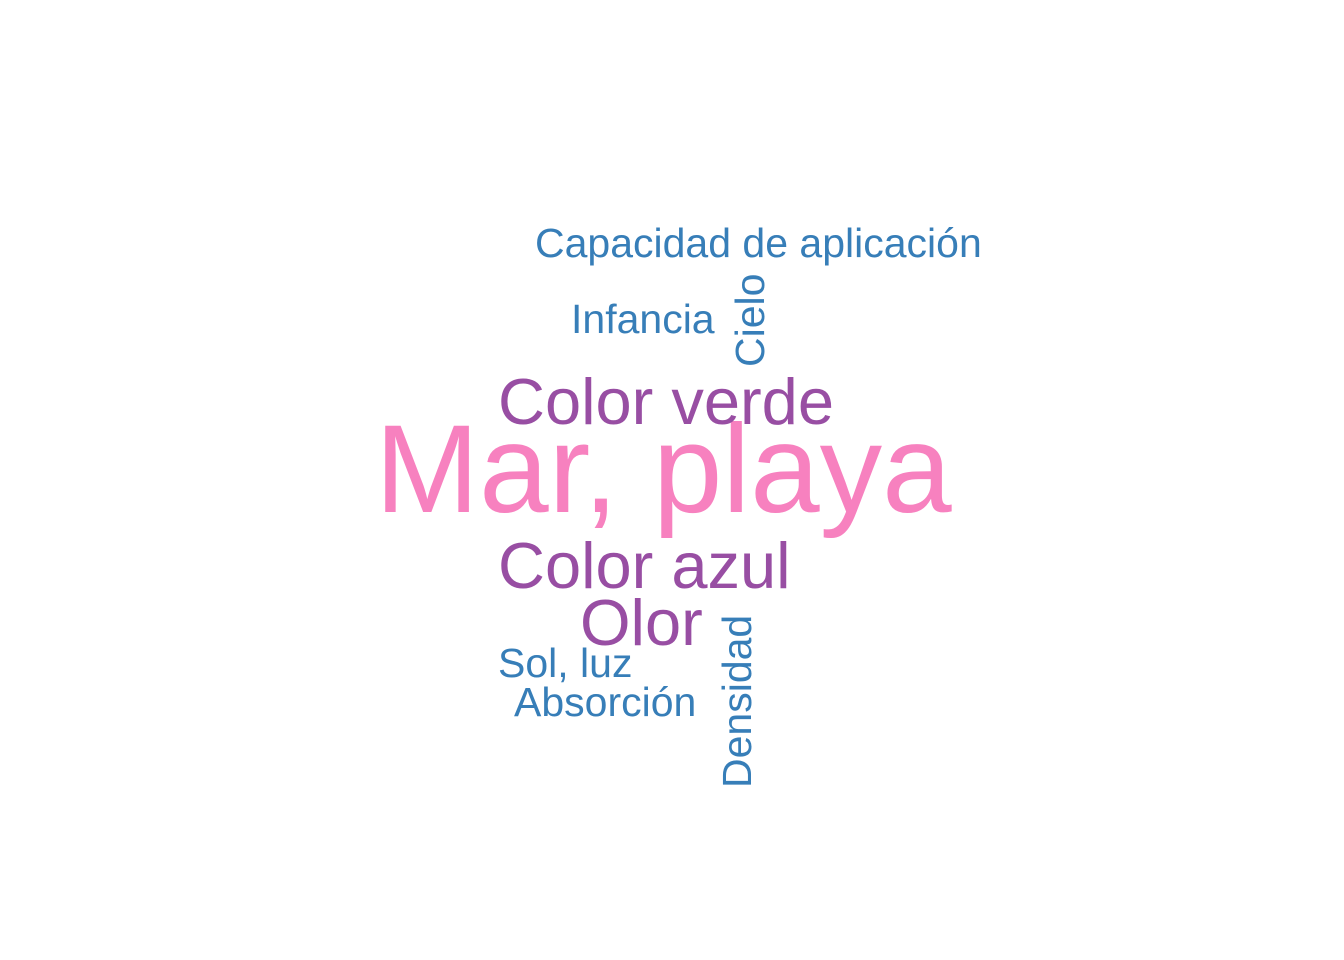  Describe the element at coordinates (737, 701) in the screenshot. I see `word-densidad: Densidad` at that location.